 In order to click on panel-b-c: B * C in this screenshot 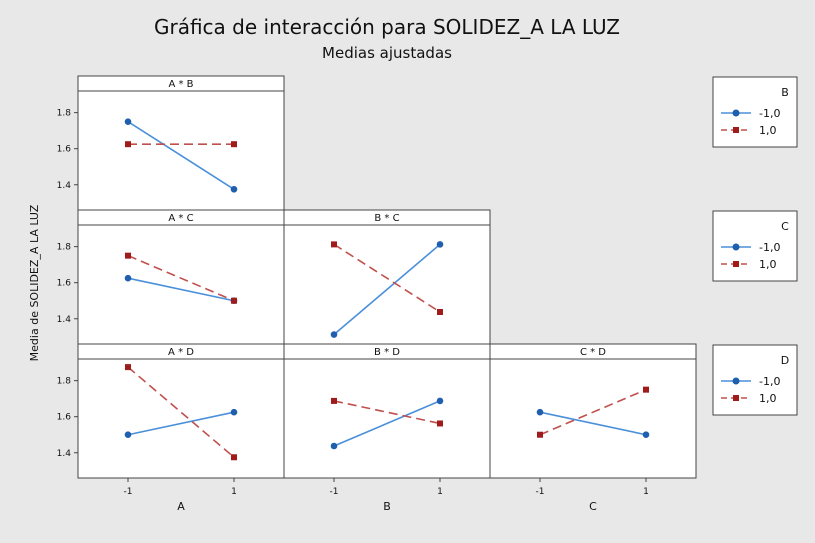, I will do `click(387, 277)`.